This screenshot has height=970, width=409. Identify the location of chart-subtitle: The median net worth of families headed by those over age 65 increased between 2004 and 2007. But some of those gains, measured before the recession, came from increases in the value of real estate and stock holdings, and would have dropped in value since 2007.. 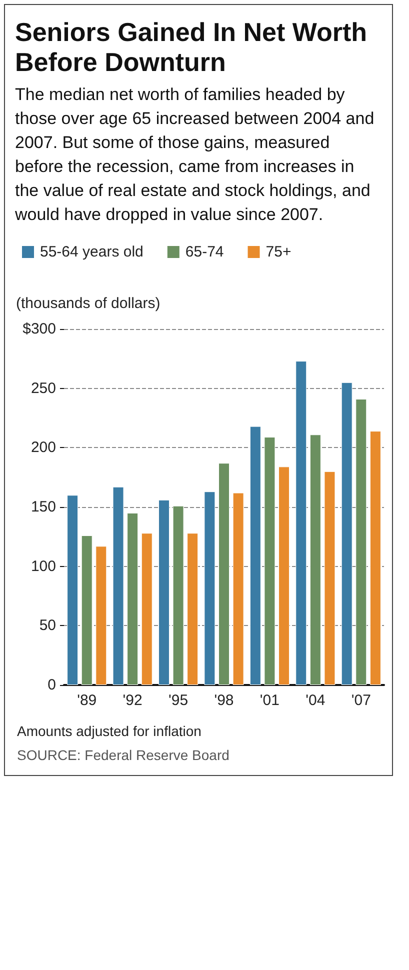
(195, 155).